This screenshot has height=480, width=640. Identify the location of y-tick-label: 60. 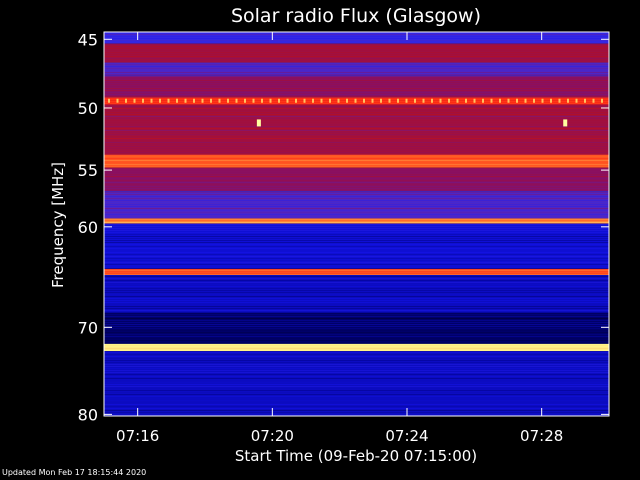
(88, 227).